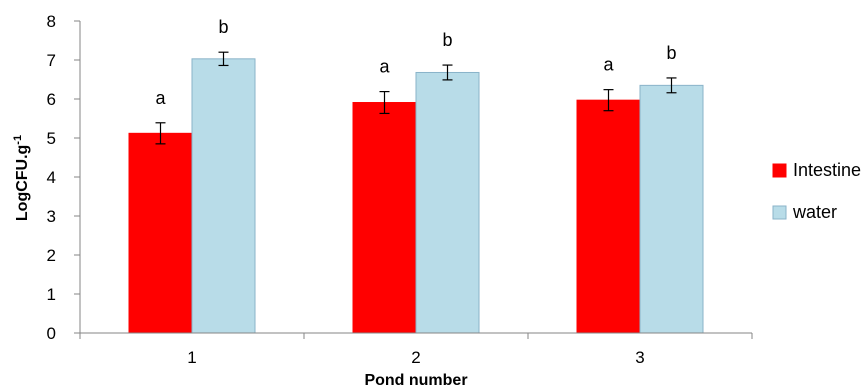 The image size is (861, 390). I want to click on y-axis-title: LogCFU.g-1, so click(21, 178).